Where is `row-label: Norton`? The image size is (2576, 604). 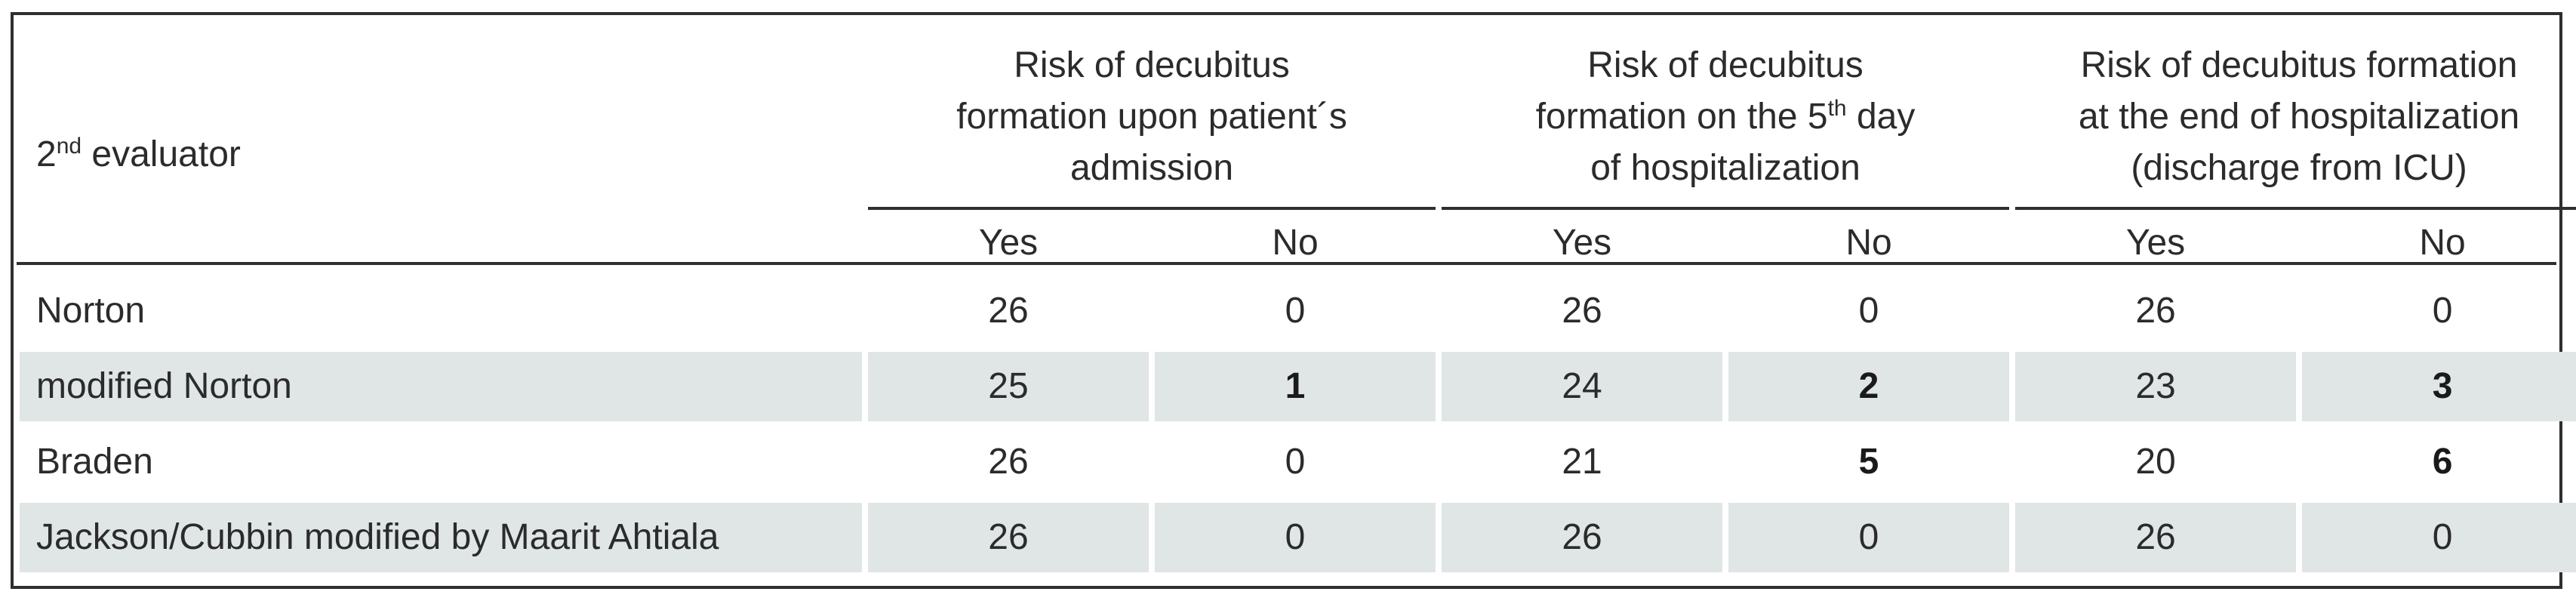 row-label: Norton is located at coordinates (91, 311).